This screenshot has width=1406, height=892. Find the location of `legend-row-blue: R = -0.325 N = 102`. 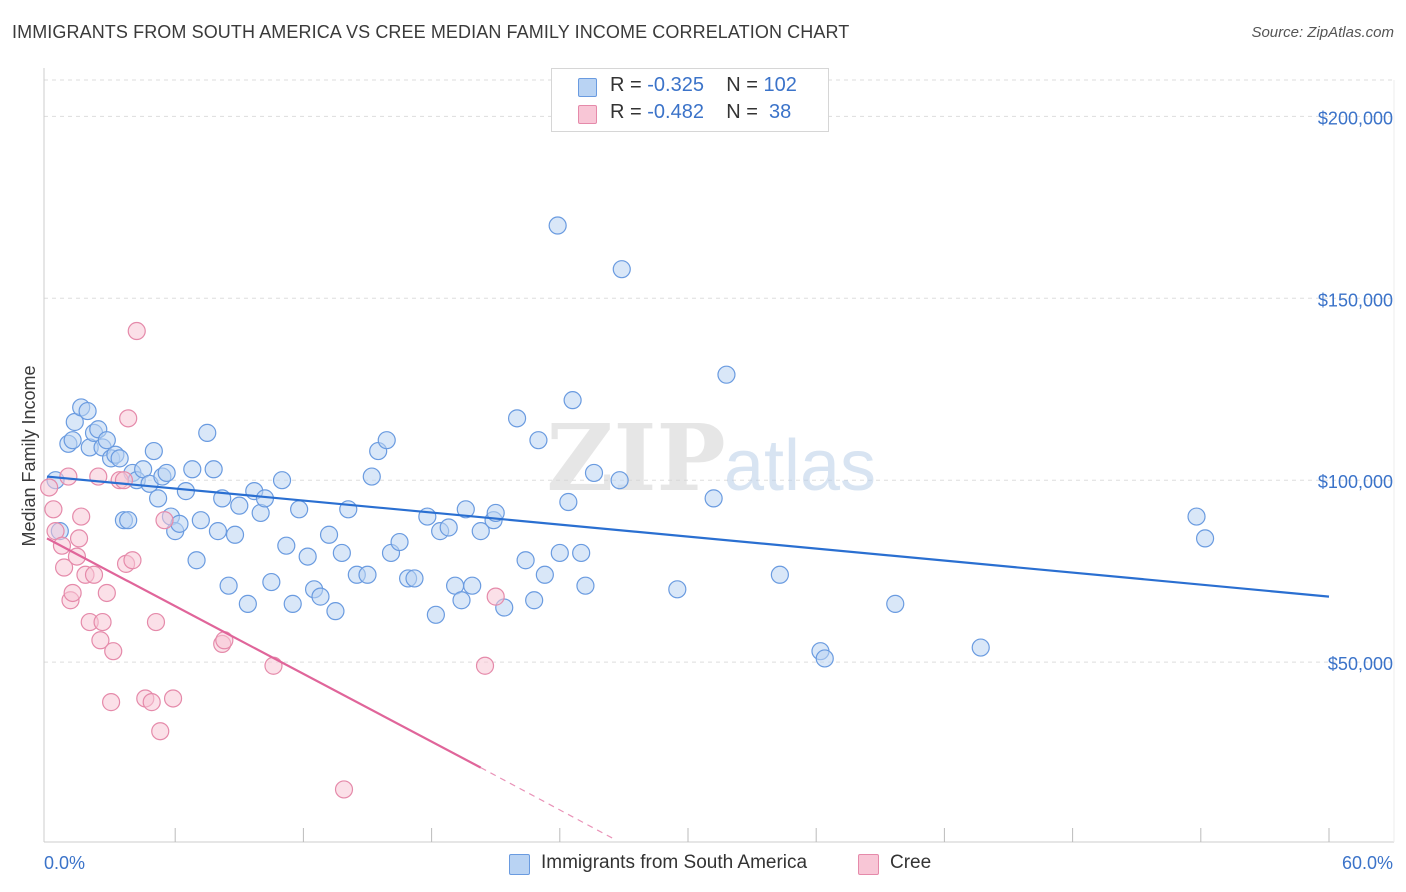

legend-row-blue: R = -0.325 N = 102 is located at coordinates (690, 87).